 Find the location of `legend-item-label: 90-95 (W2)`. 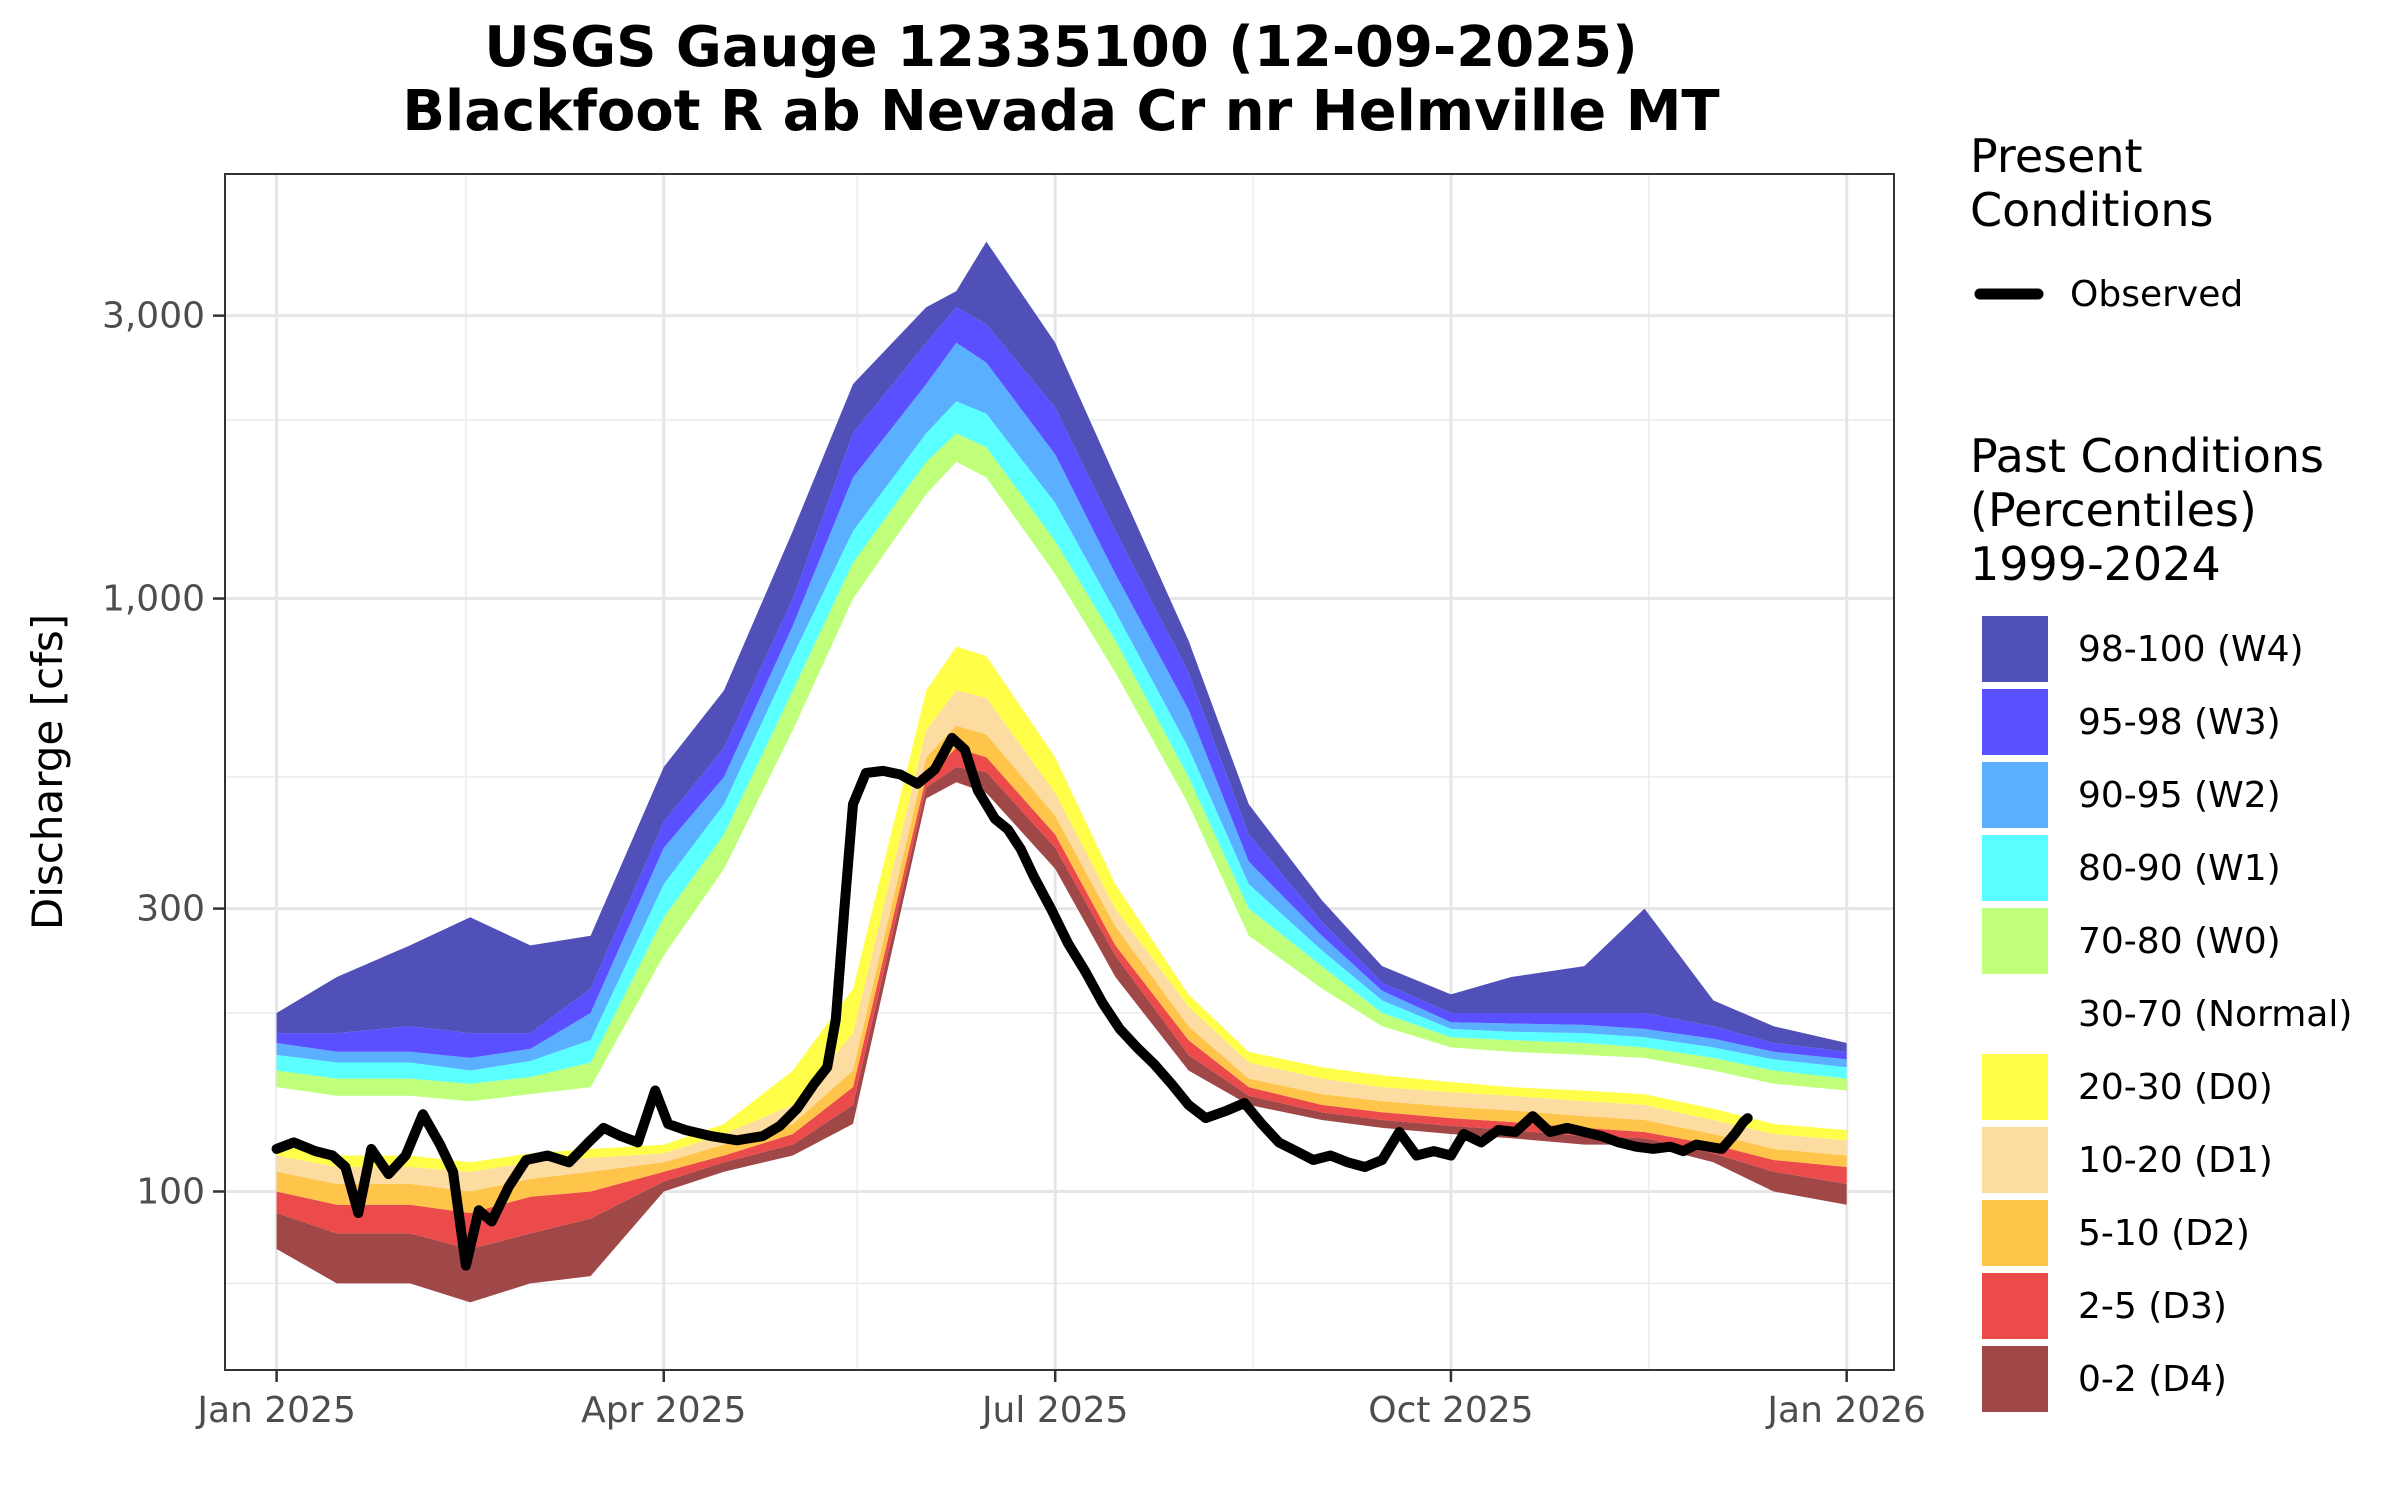

legend-item-label: 90-95 (W2) is located at coordinates (2179, 795).